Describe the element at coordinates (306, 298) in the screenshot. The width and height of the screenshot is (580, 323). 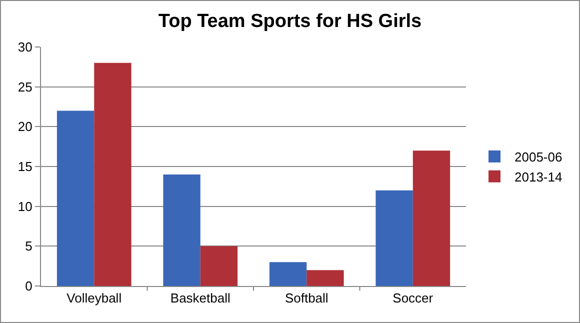
I see `x-tick-label: Softball` at that location.